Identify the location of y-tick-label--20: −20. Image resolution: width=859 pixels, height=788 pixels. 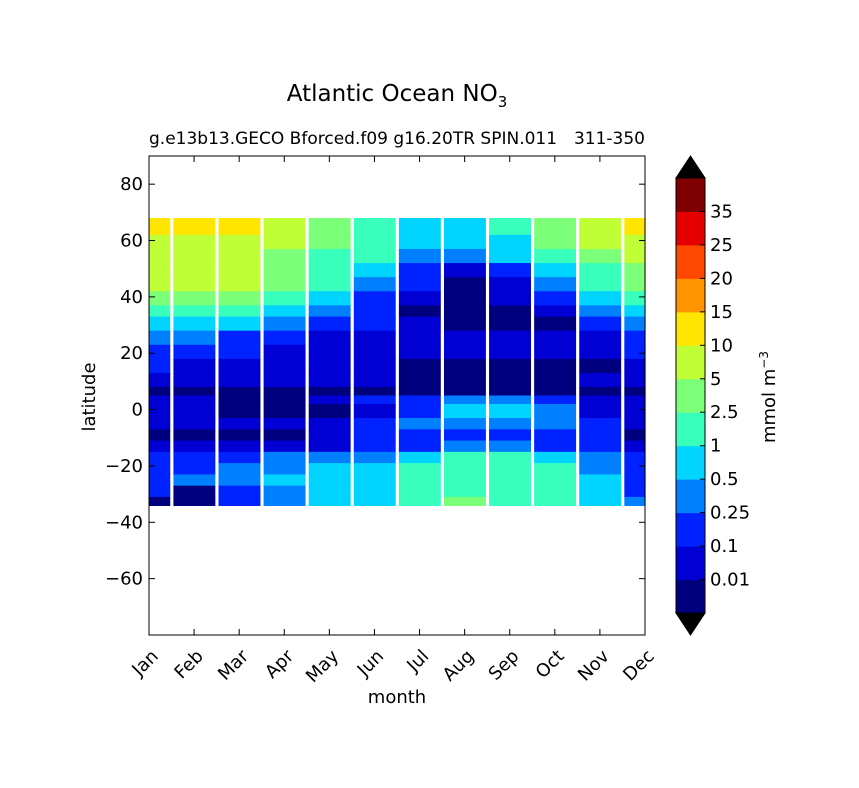
(124, 466).